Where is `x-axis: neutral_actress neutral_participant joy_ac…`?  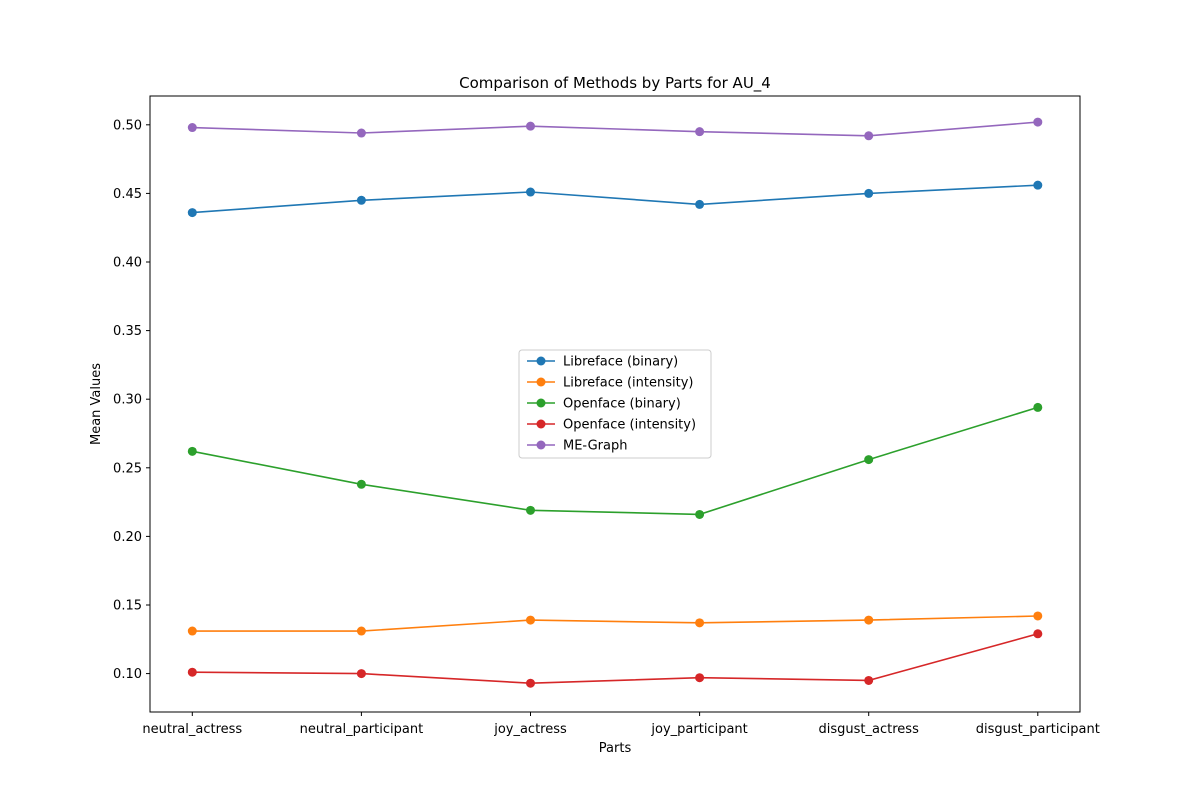
x-axis: neutral_actress neutral_participant joy_ac… is located at coordinates (621, 724).